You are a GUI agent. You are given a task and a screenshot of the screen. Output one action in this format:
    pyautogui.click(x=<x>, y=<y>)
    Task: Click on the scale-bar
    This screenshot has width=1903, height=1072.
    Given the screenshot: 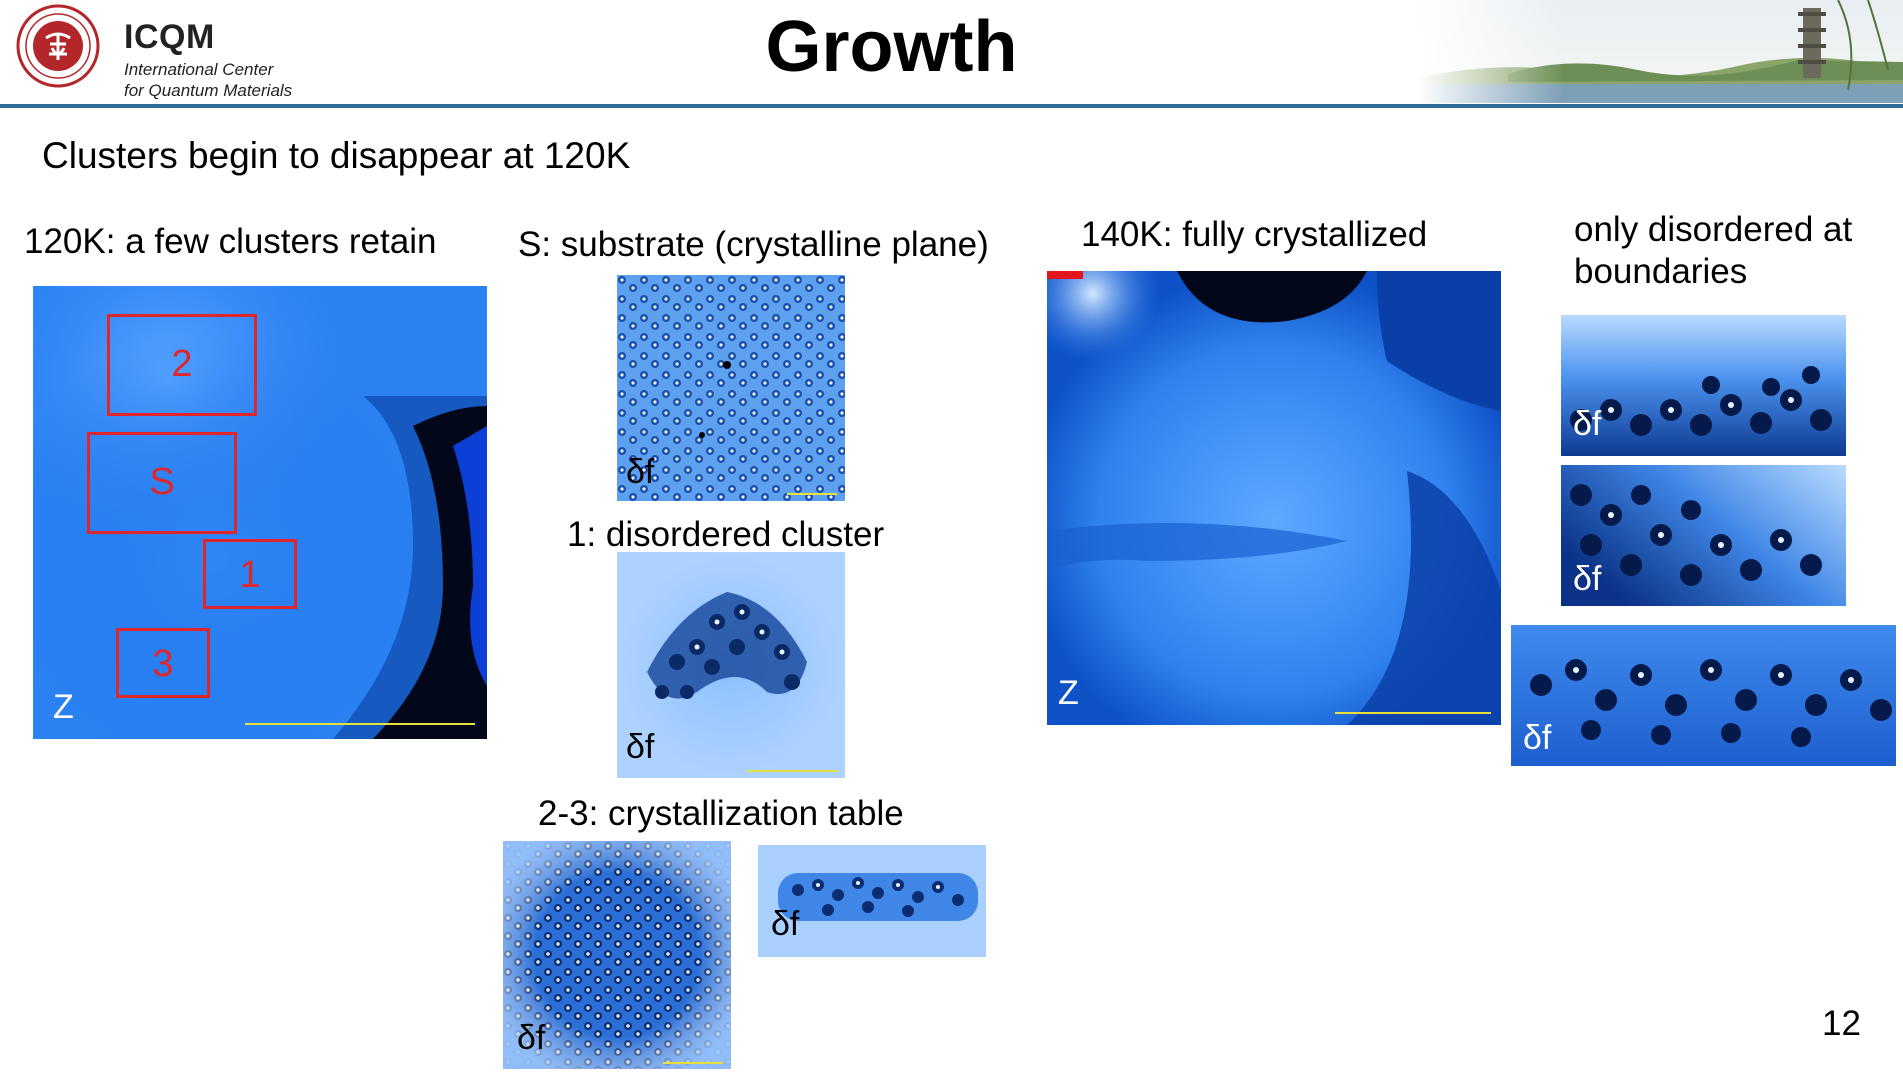 What is the action you would take?
    pyautogui.click(x=360, y=724)
    